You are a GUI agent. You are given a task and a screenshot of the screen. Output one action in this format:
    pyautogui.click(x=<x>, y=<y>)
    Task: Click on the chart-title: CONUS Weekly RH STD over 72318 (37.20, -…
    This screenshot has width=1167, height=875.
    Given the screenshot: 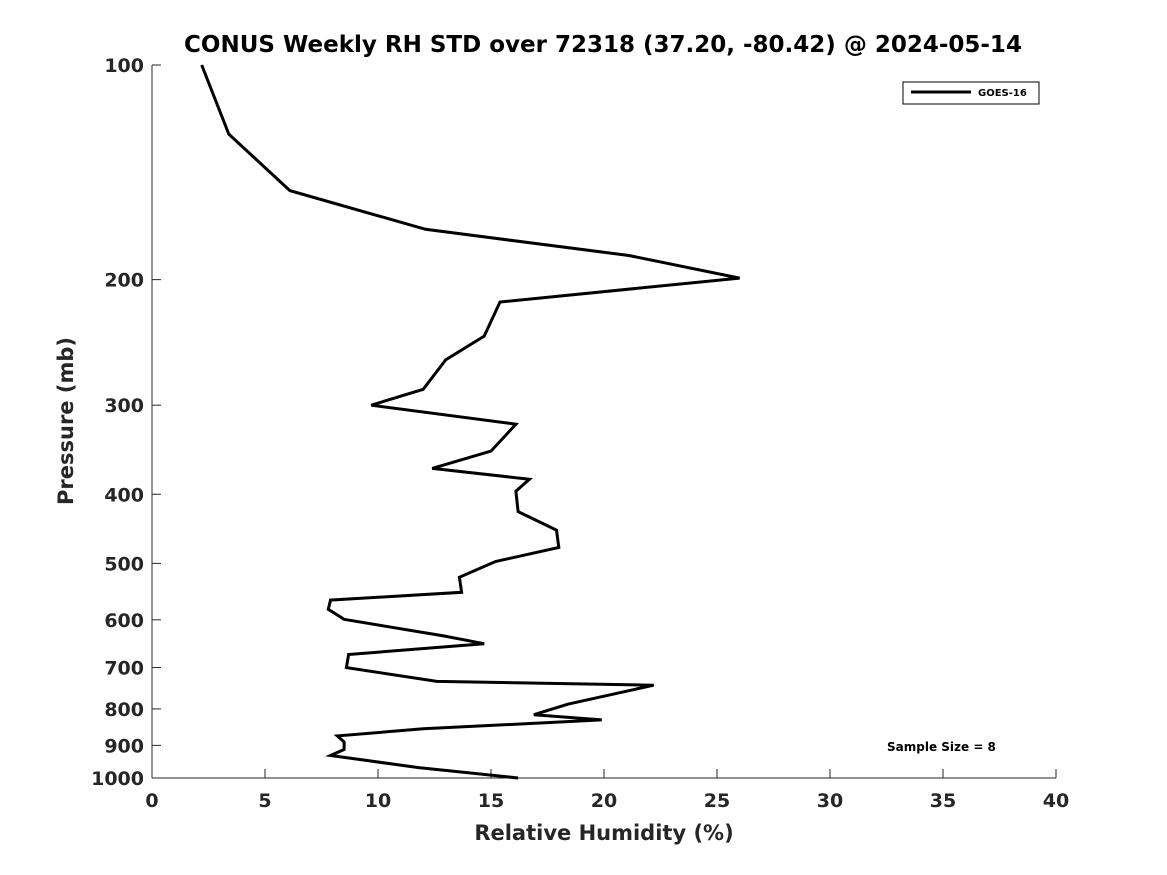 What is the action you would take?
    pyautogui.click(x=603, y=45)
    